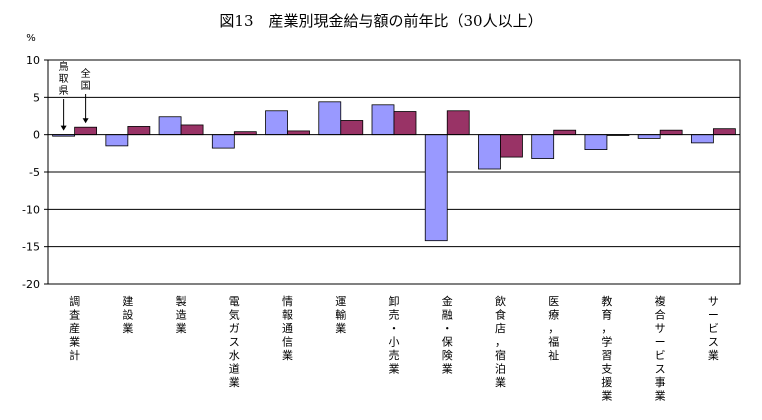 The height and width of the screenshot is (420, 762). I want to click on category-label: 製造業, so click(181, 314).